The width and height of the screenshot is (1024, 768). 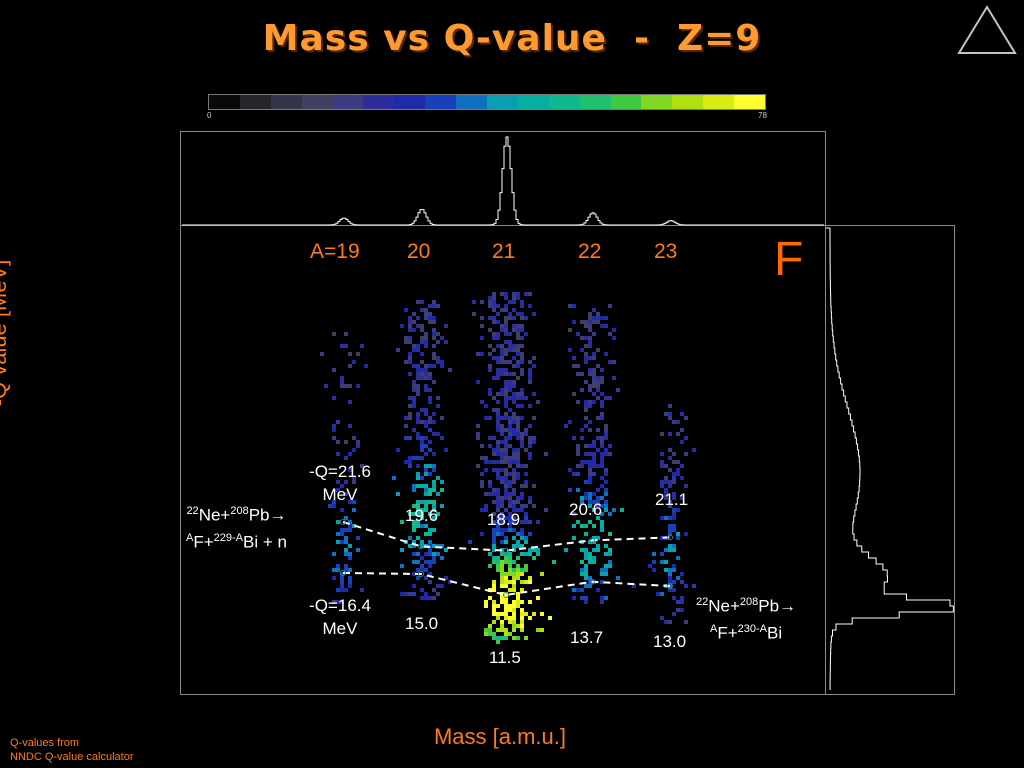 I want to click on lower-q-annotation-line1: -Q=16.4, so click(x=340, y=605).